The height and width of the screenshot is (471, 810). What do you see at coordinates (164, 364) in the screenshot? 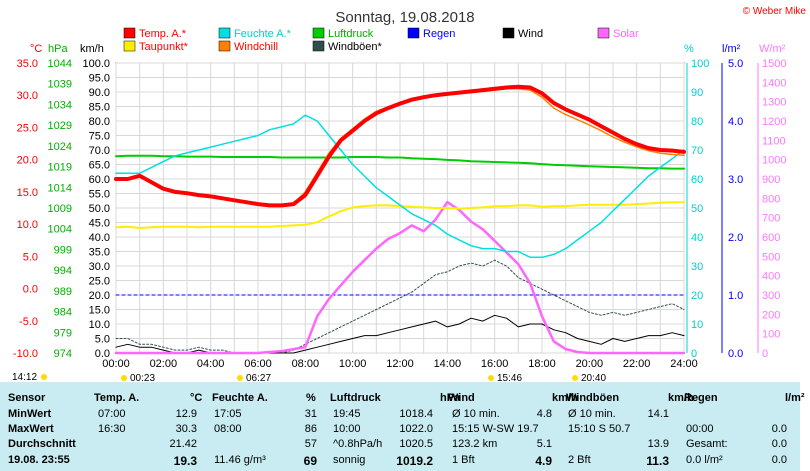
I see `x-tick-label: 02:00` at bounding box center [164, 364].